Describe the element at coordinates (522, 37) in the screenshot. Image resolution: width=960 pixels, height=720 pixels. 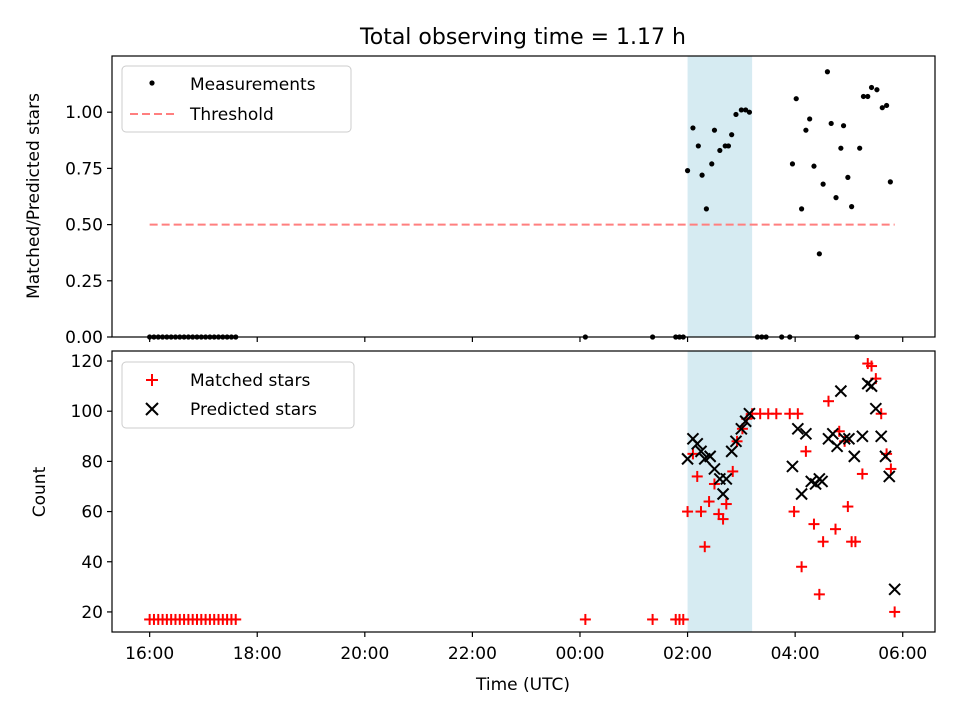
I see `figure-title: Total observing time = 1.17 h` at that location.